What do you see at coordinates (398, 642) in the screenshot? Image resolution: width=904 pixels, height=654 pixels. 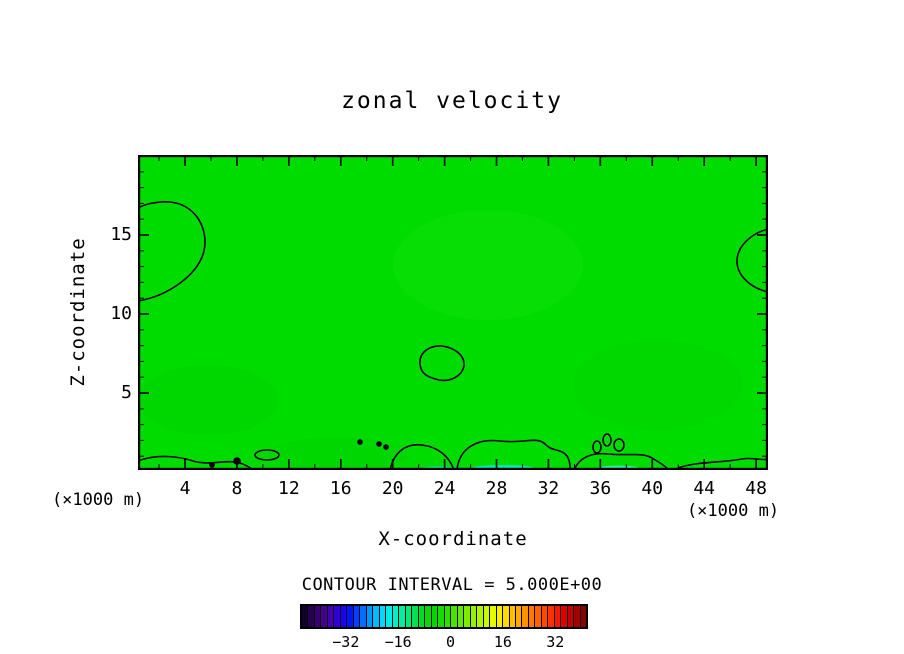 I see `colorbar-tick-label: −16` at bounding box center [398, 642].